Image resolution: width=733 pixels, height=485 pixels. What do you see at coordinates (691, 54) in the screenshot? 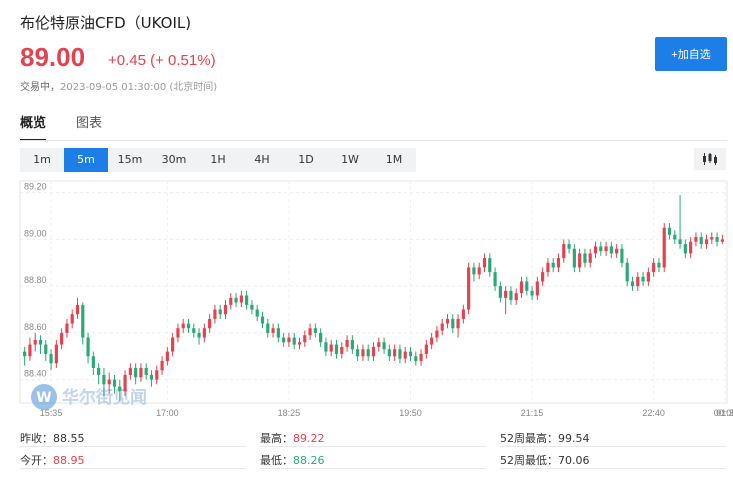
I see `add-to-watchlist-button: +加自选` at bounding box center [691, 54].